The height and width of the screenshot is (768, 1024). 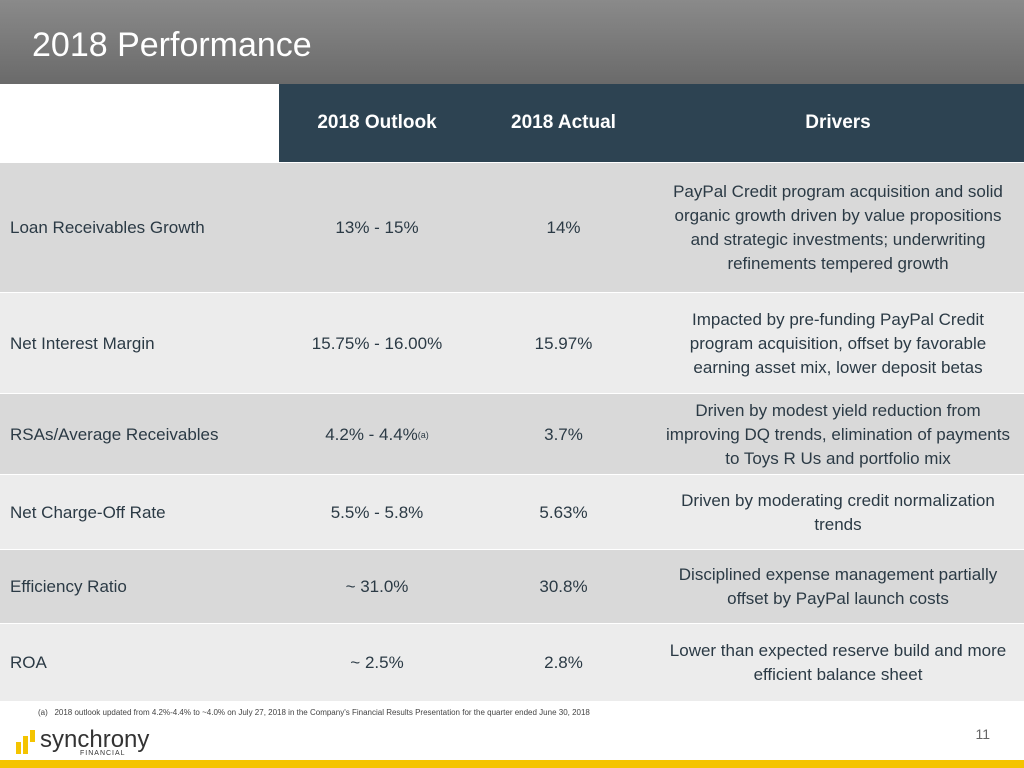 I want to click on outlook: ~ 2.5%, so click(x=377, y=662).